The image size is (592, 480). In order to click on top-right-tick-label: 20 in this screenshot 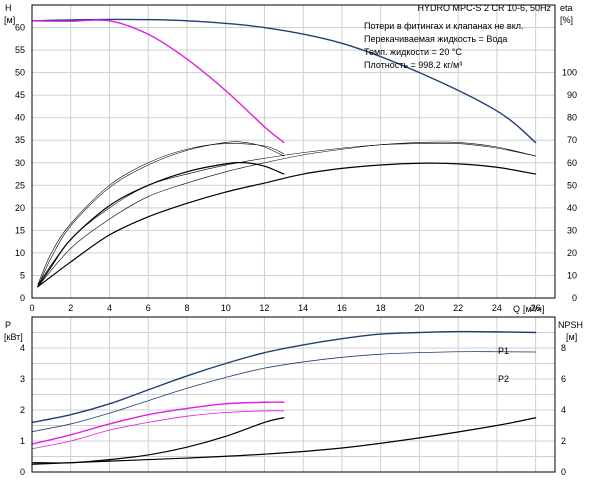, I will do `click(572, 253)`.